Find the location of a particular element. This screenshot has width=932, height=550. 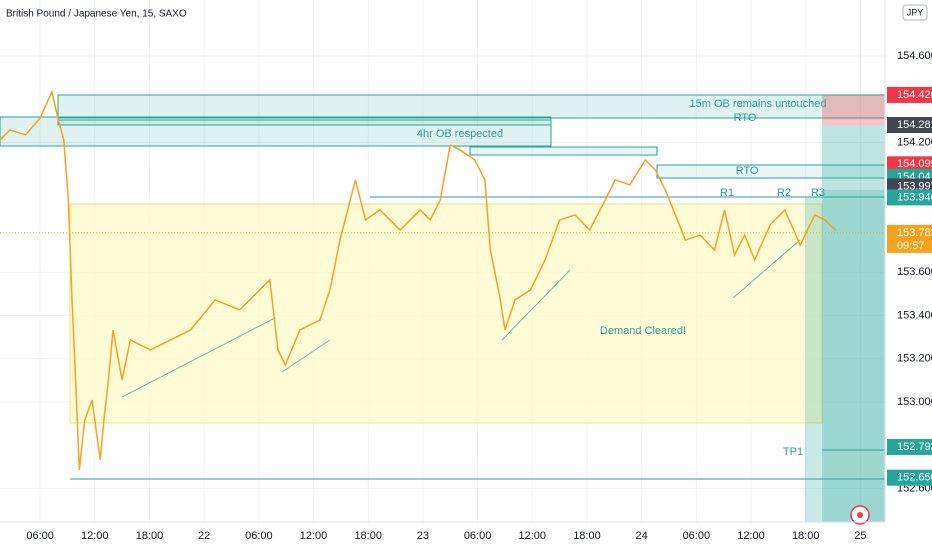

annotation: 15m OB remains untouched is located at coordinates (758, 104).